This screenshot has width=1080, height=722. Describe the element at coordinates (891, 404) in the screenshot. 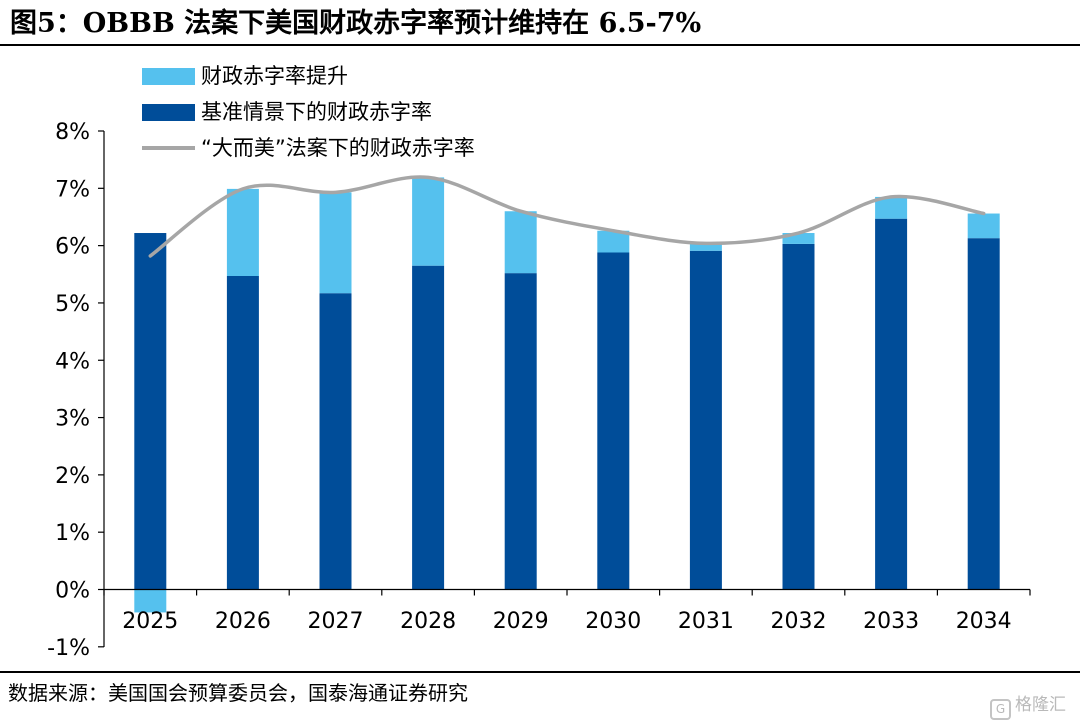

I see `bar-baseline-2033` at that location.